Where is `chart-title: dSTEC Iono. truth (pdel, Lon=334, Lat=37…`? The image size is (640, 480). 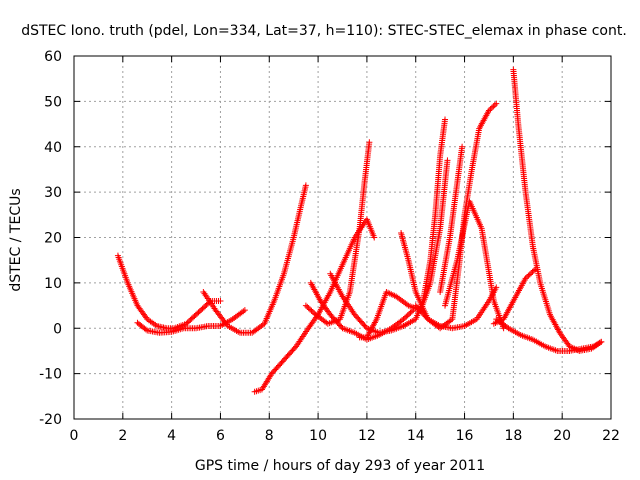 chart-title: dSTEC Iono. truth (pdel, Lon=334, Lat=37… is located at coordinates (324, 31).